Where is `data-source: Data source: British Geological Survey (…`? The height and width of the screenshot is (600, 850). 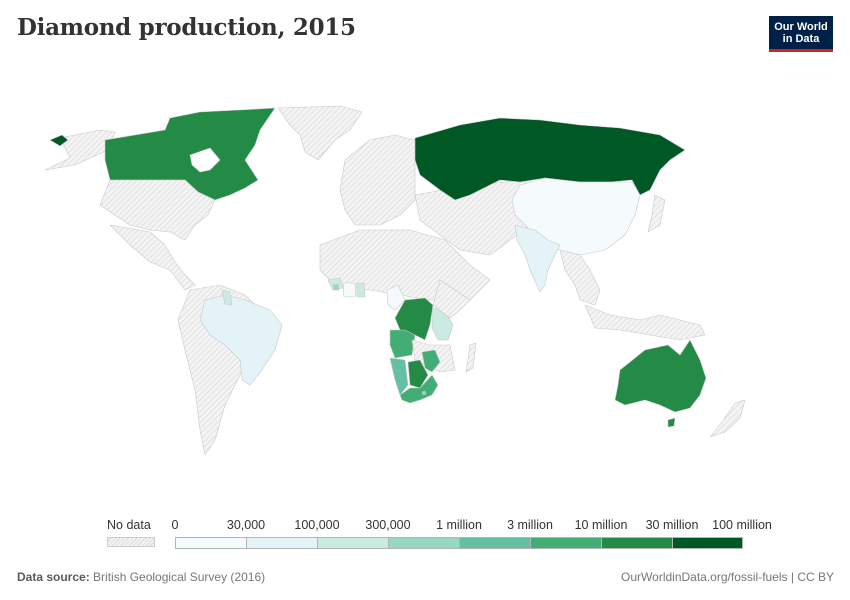
data-source: Data source: British Geological Survey (… is located at coordinates (141, 577).